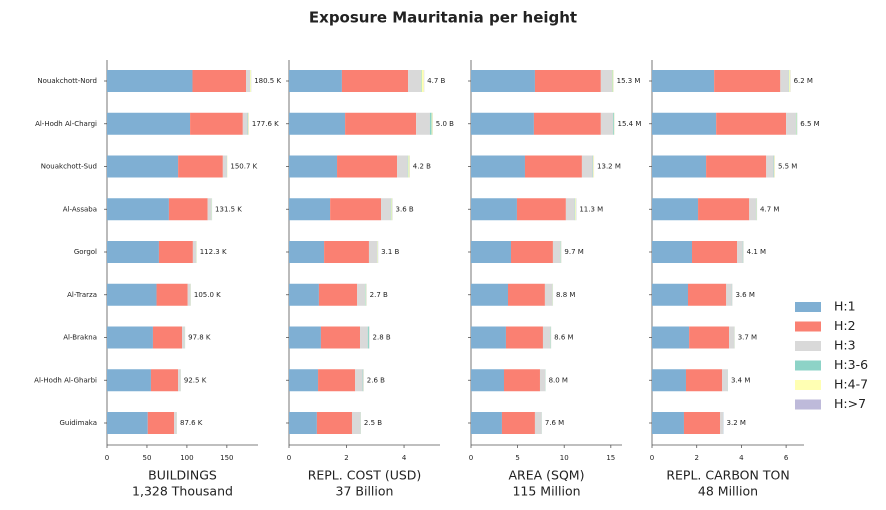  Describe the element at coordinates (186, 458) in the screenshot. I see `x-tick-label: 100` at that location.